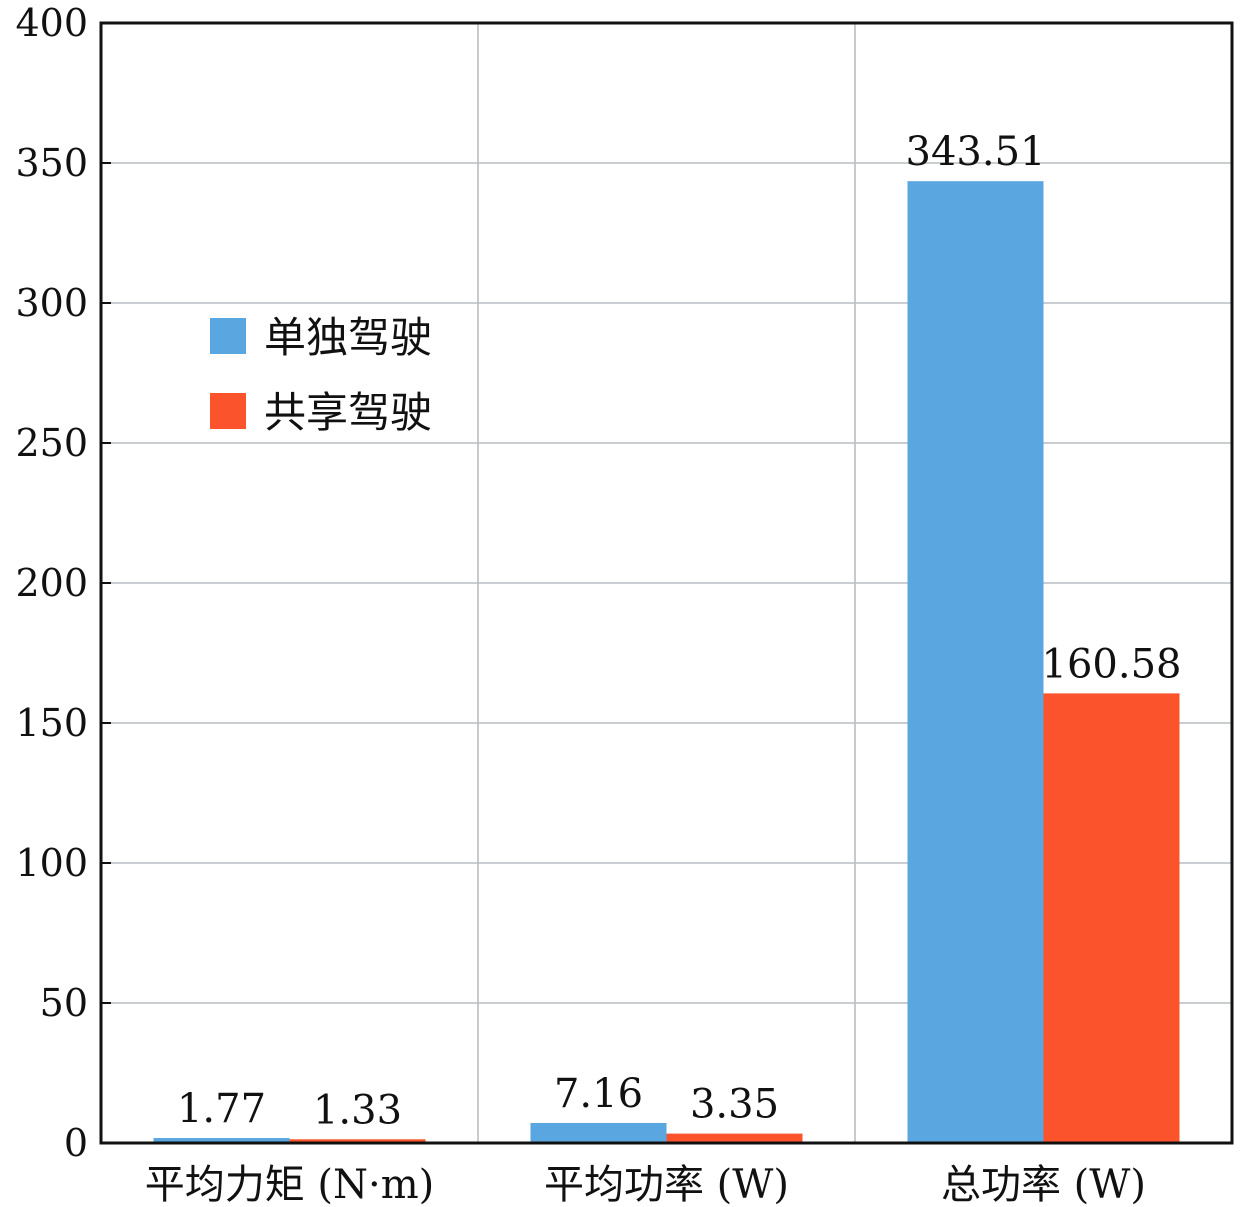  I want to click on y-tick-label: 400, so click(51, 23).